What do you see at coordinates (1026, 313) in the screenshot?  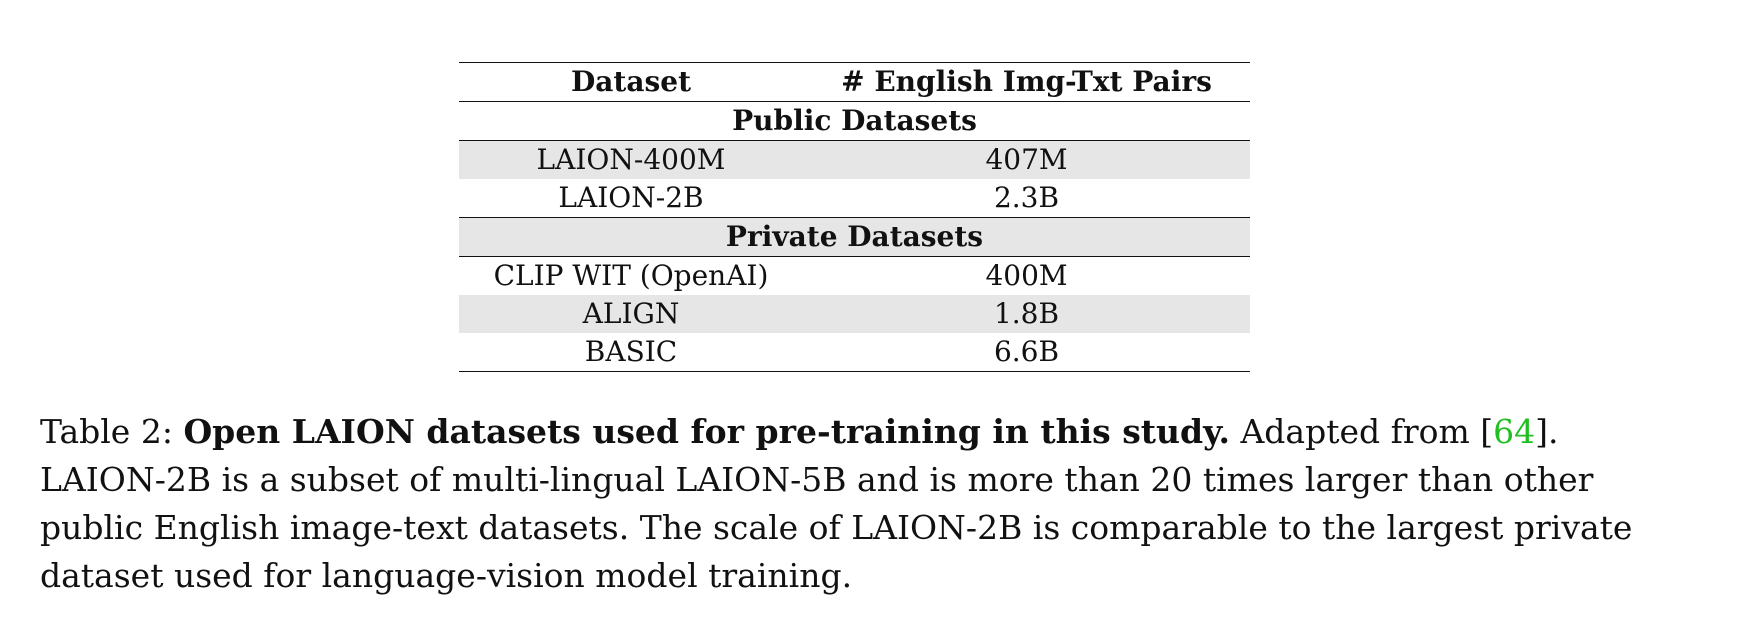 I see `pairs-cell: 1.8B` at bounding box center [1026, 313].